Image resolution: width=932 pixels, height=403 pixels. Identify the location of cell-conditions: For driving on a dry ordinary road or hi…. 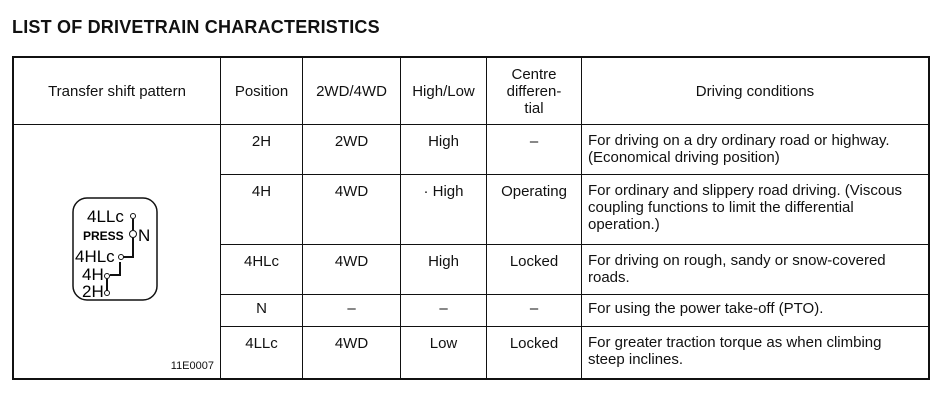
(755, 149).